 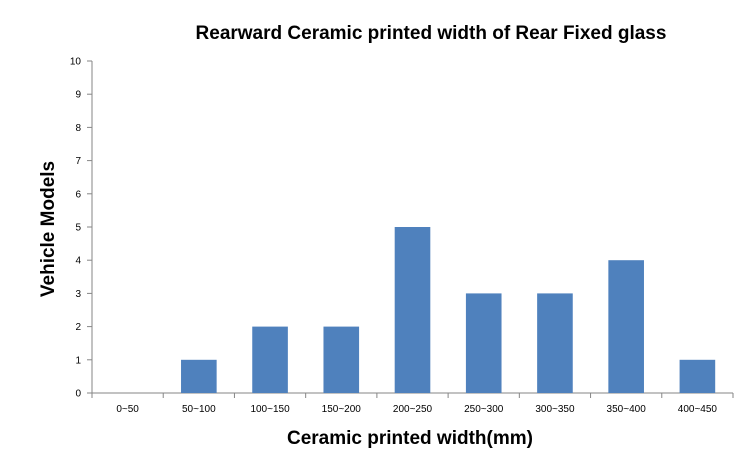 I want to click on y-tick-label: 2, so click(x=78, y=327).